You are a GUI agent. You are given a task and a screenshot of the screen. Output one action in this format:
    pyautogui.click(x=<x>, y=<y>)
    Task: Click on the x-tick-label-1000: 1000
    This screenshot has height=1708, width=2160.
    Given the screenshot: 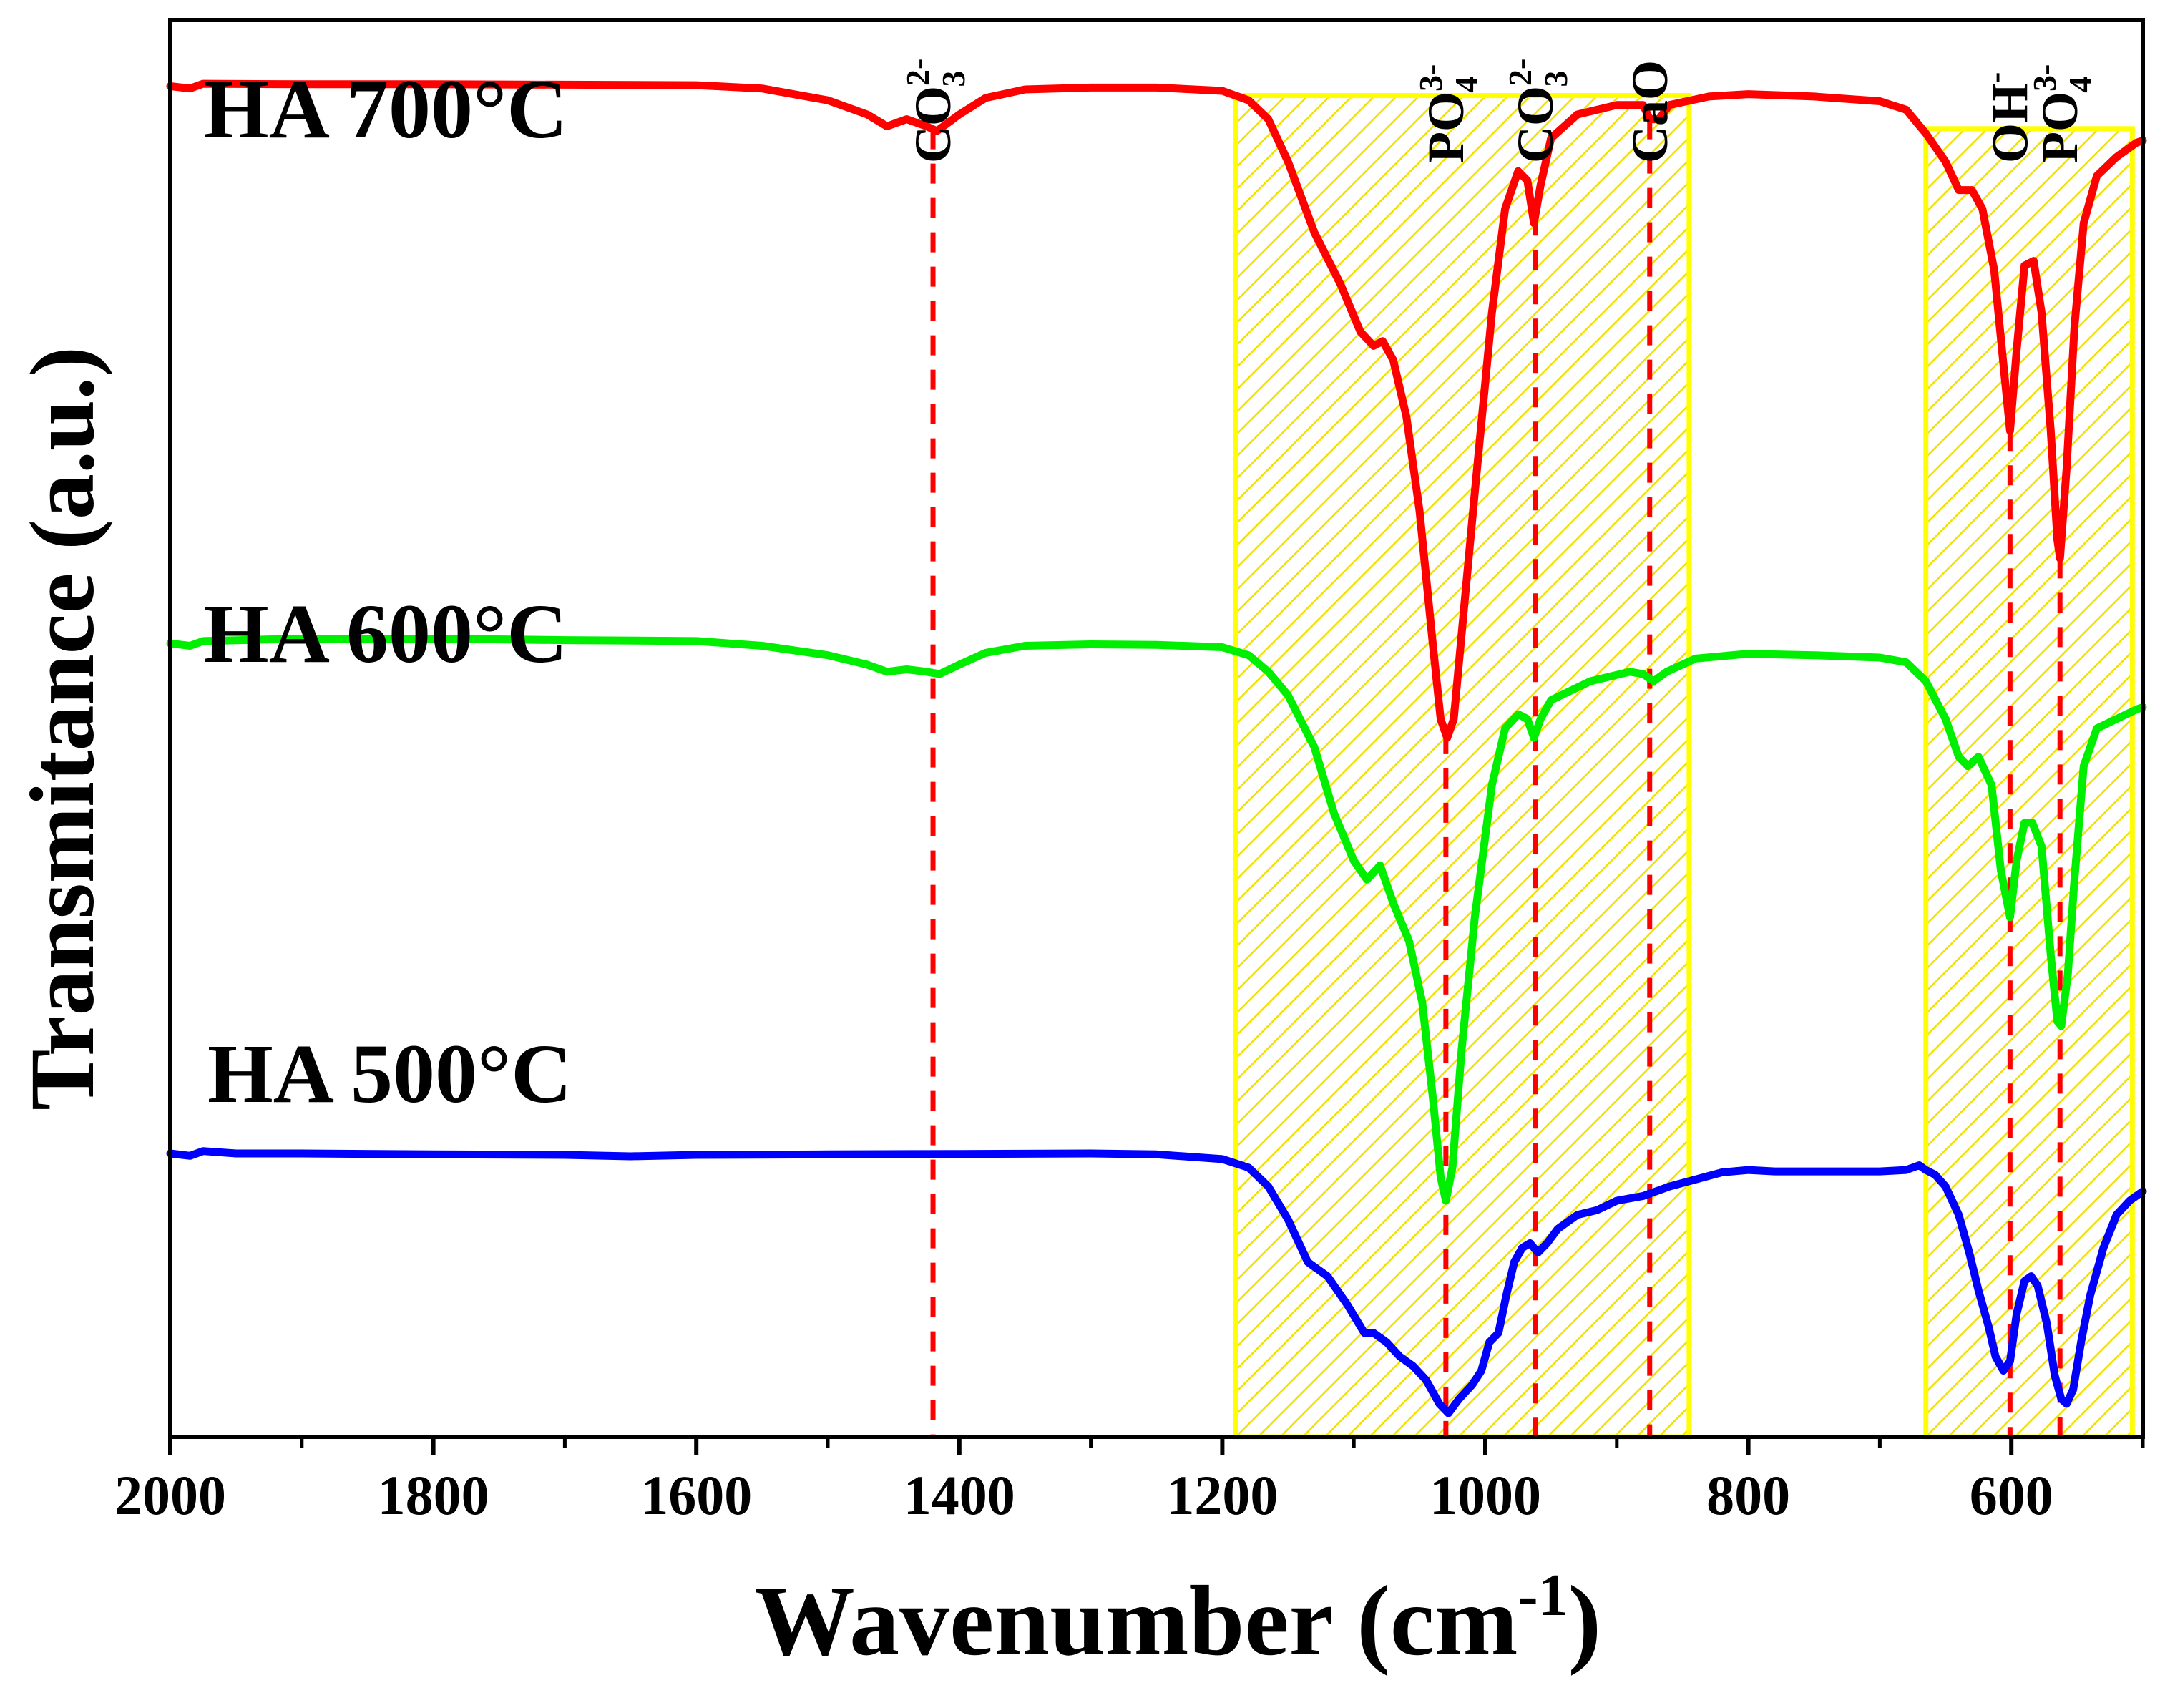 What is the action you would take?
    pyautogui.click(x=1486, y=1495)
    